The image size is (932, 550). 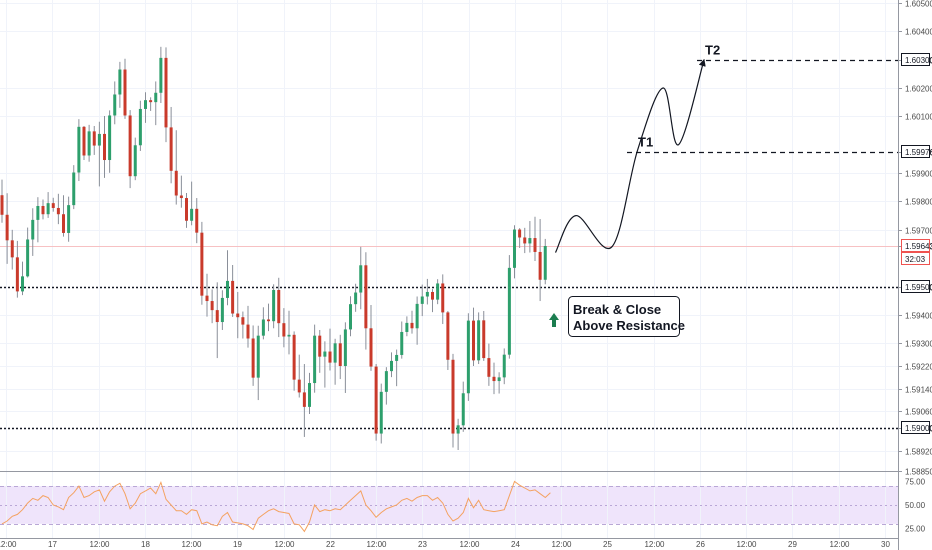 I want to click on price-tag: 32:03, so click(x=915, y=258).